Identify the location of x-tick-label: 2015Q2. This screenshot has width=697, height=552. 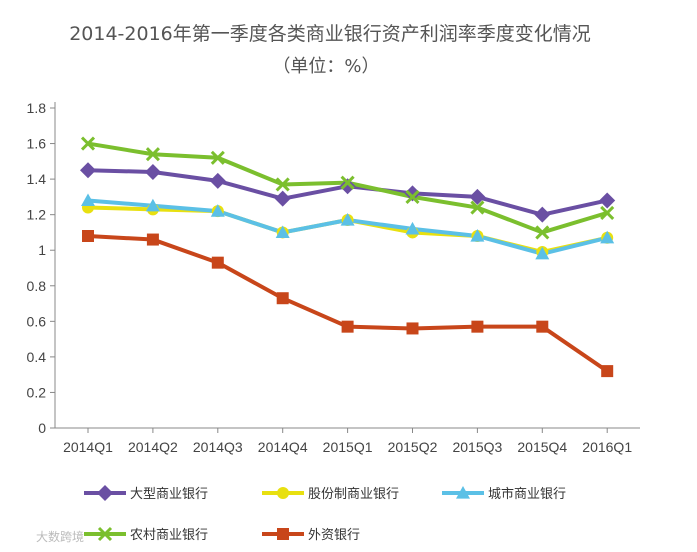
(413, 447).